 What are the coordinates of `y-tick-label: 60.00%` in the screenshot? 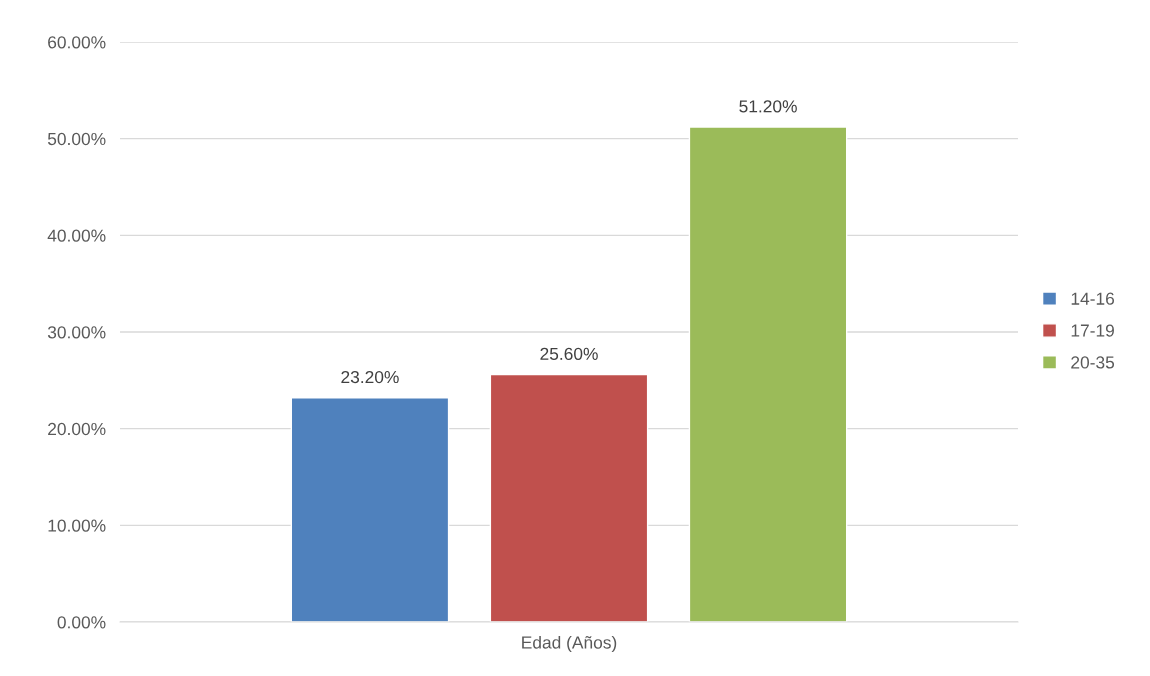 It's located at (77, 42).